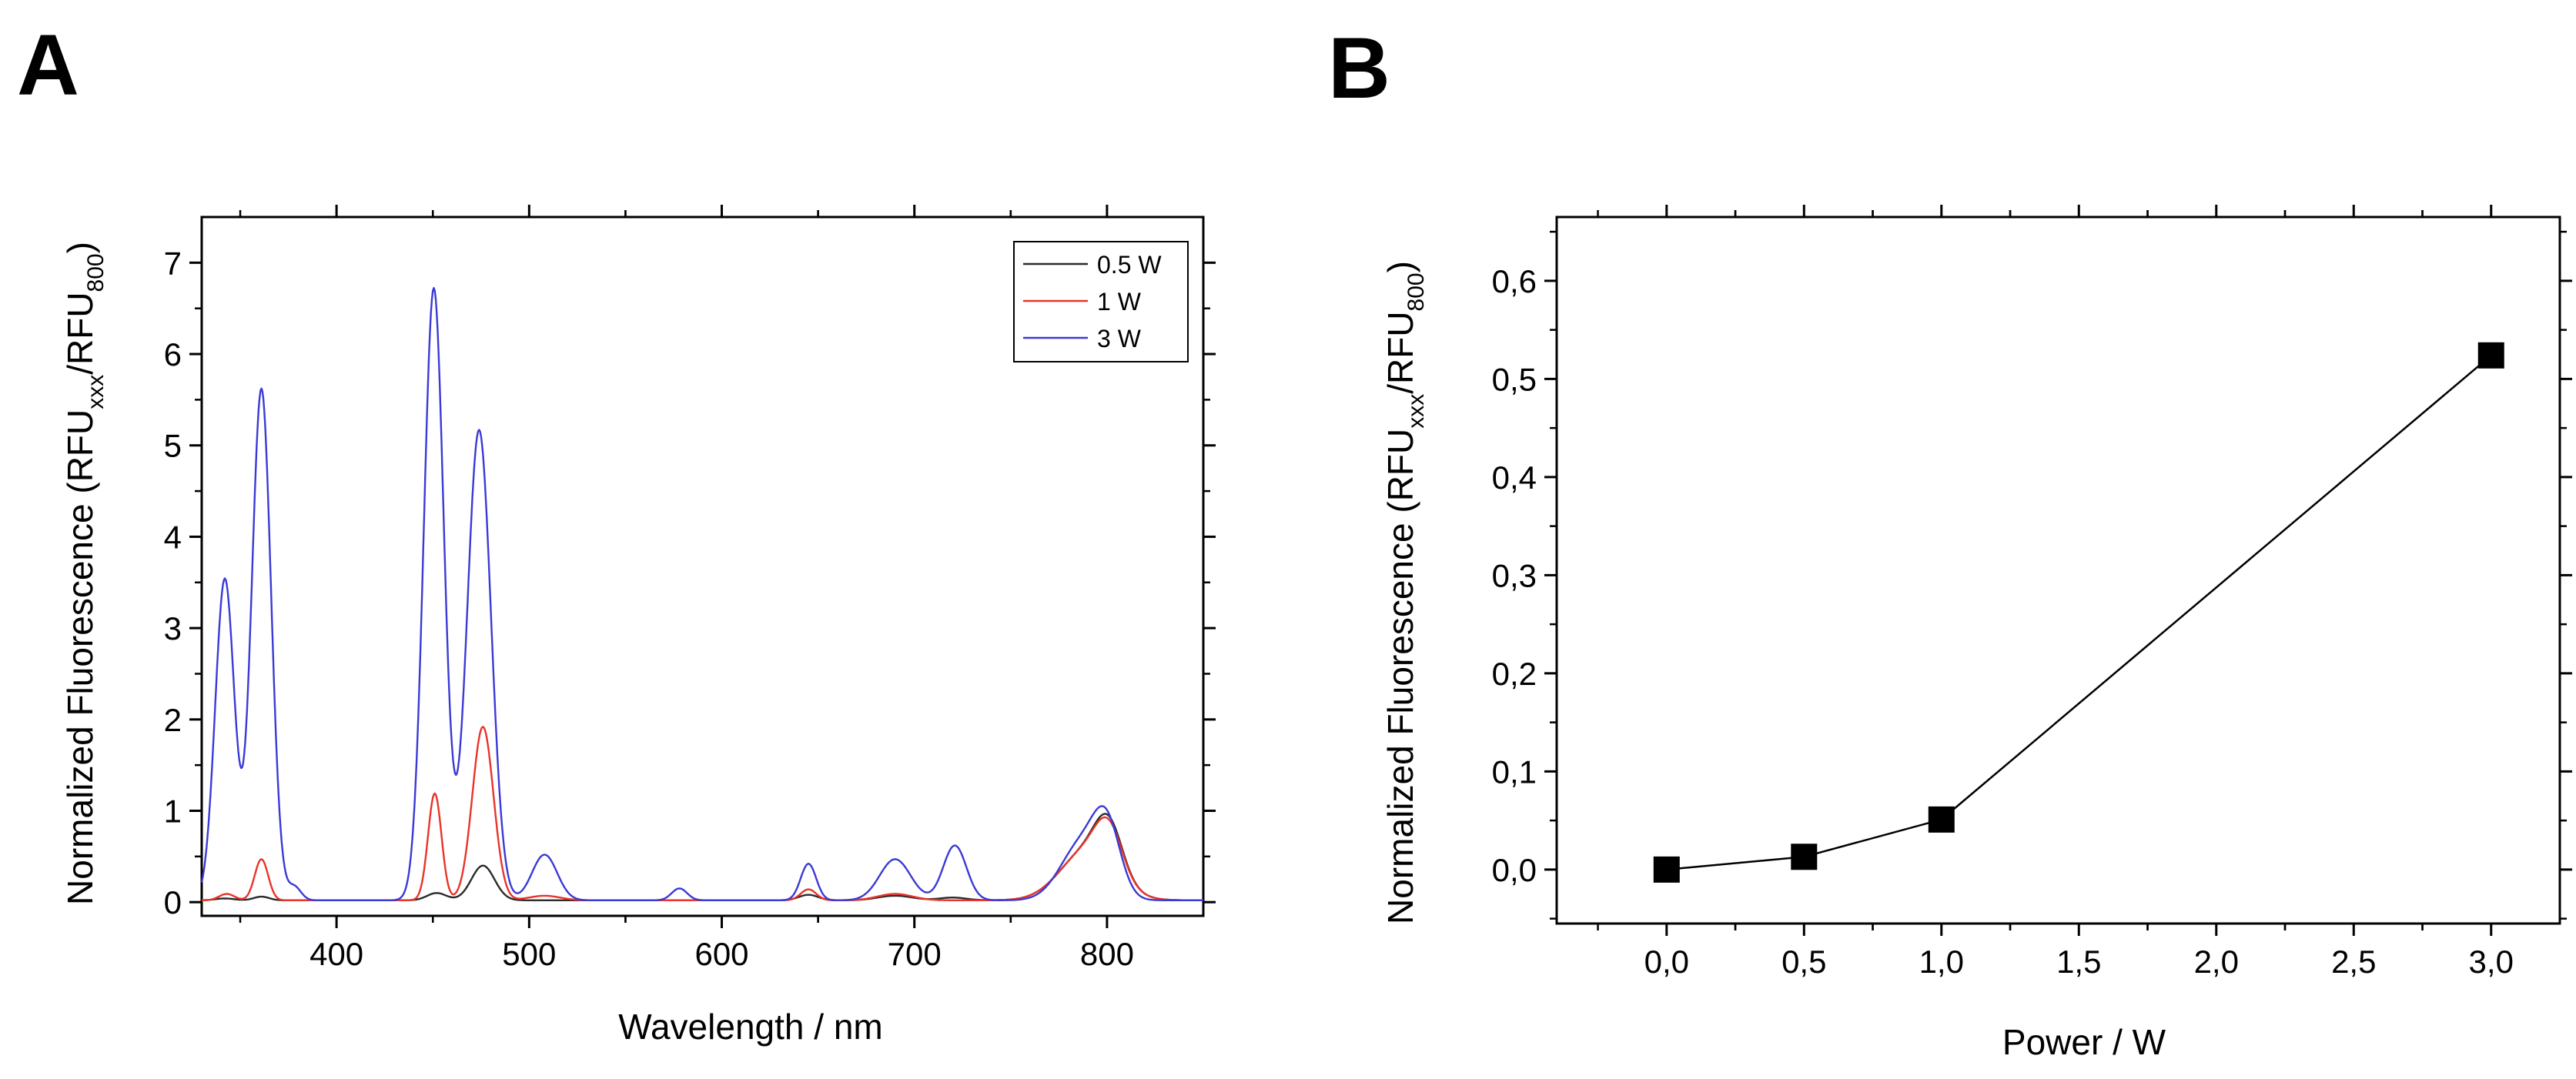 The width and height of the screenshot is (2576, 1079). Describe the element at coordinates (173, 720) in the screenshot. I see `y-tick-label: 2` at that location.